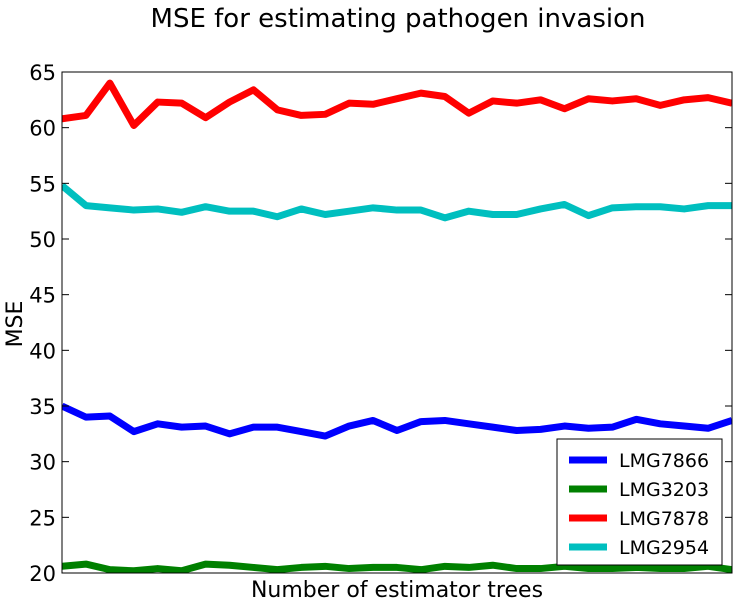 This screenshot has height=606, width=738. What do you see at coordinates (42, 296) in the screenshot?
I see `y-tick-label: 45` at bounding box center [42, 296].